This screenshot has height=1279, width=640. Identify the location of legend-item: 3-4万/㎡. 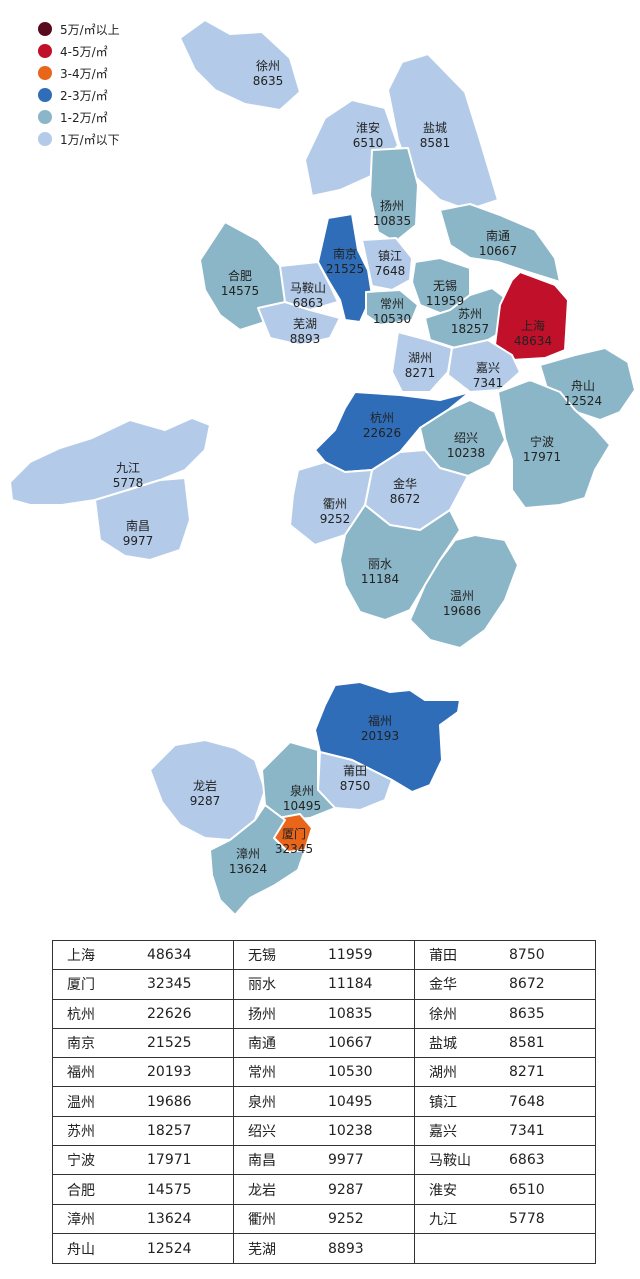
(79, 73).